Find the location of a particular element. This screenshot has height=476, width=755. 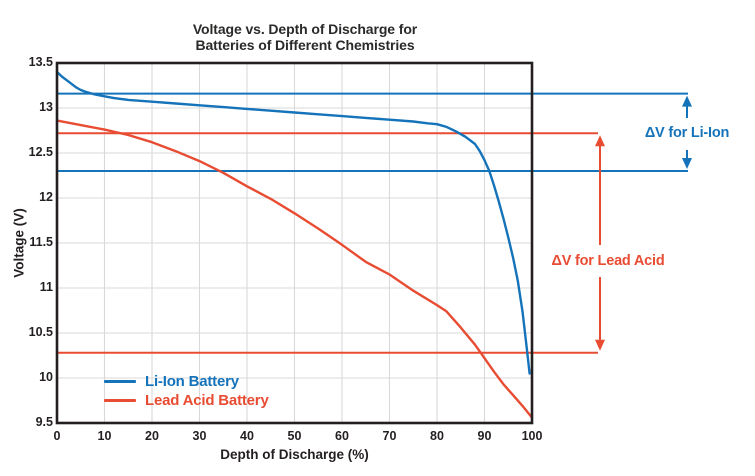

y-tick-label: 9.5 is located at coordinates (44, 422).